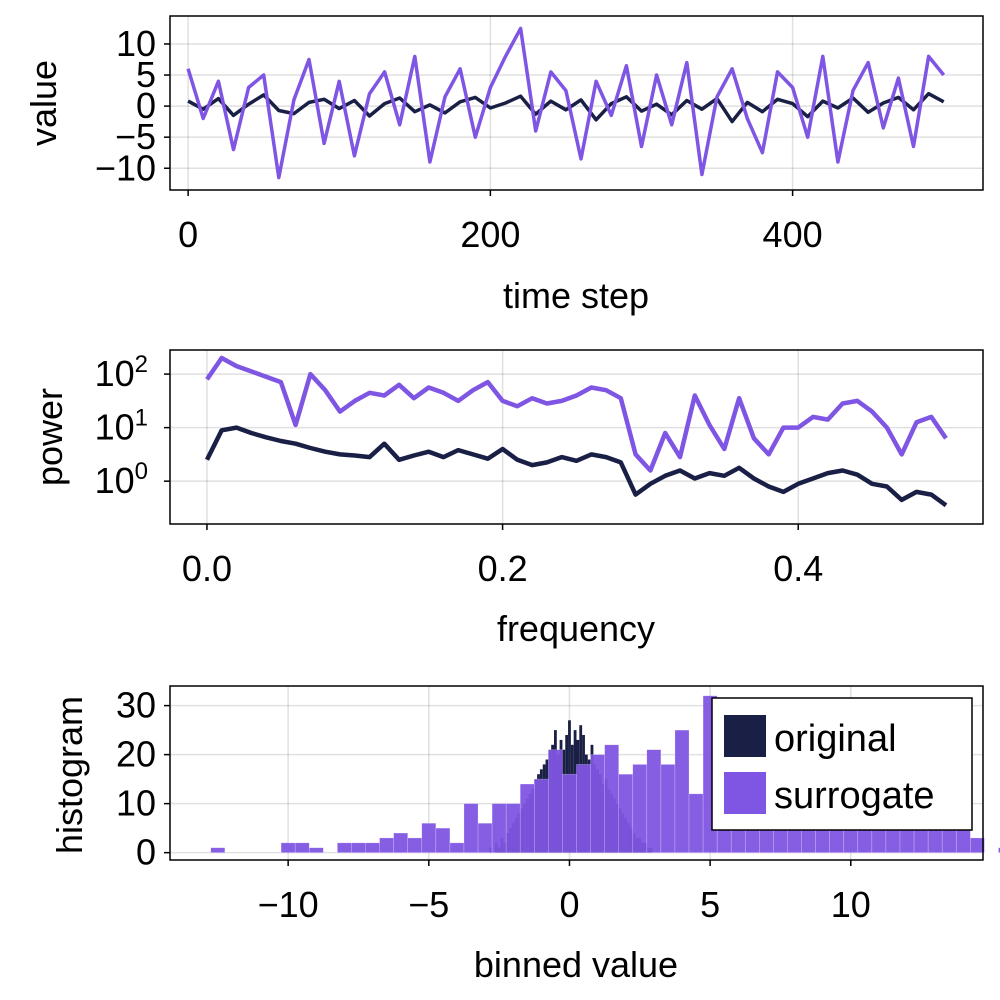 The width and height of the screenshot is (1000, 1000). I want to click on histogram-xlabel: binned value, so click(576, 964).